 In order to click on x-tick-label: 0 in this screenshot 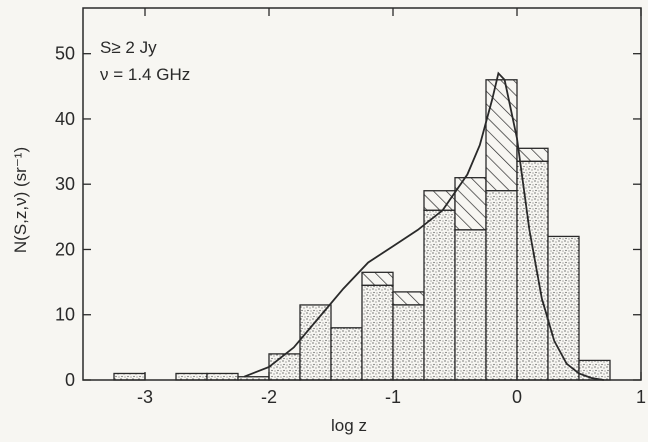, I will do `click(517, 397)`.